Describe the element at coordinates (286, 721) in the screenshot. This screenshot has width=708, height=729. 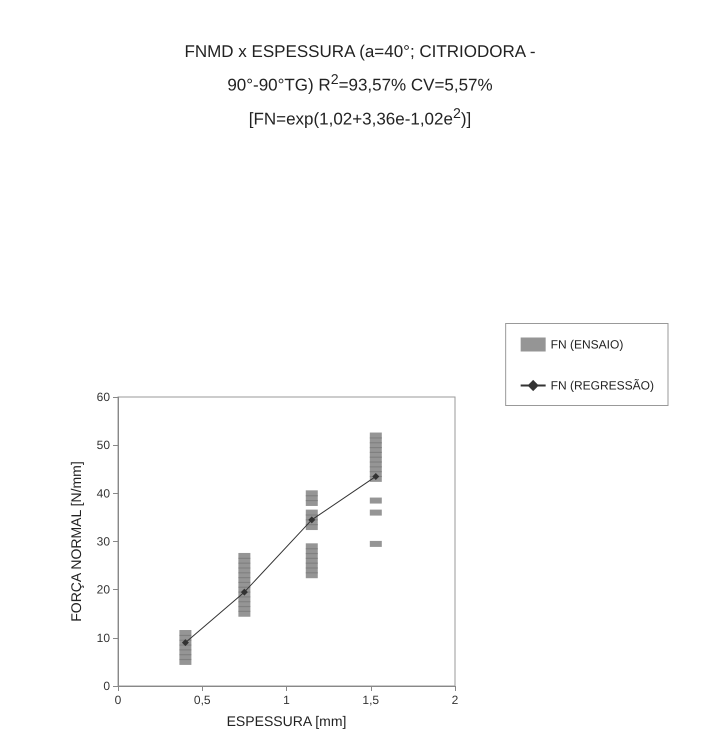
I see `x-axis-title: ESPESSURA [mm]` at that location.